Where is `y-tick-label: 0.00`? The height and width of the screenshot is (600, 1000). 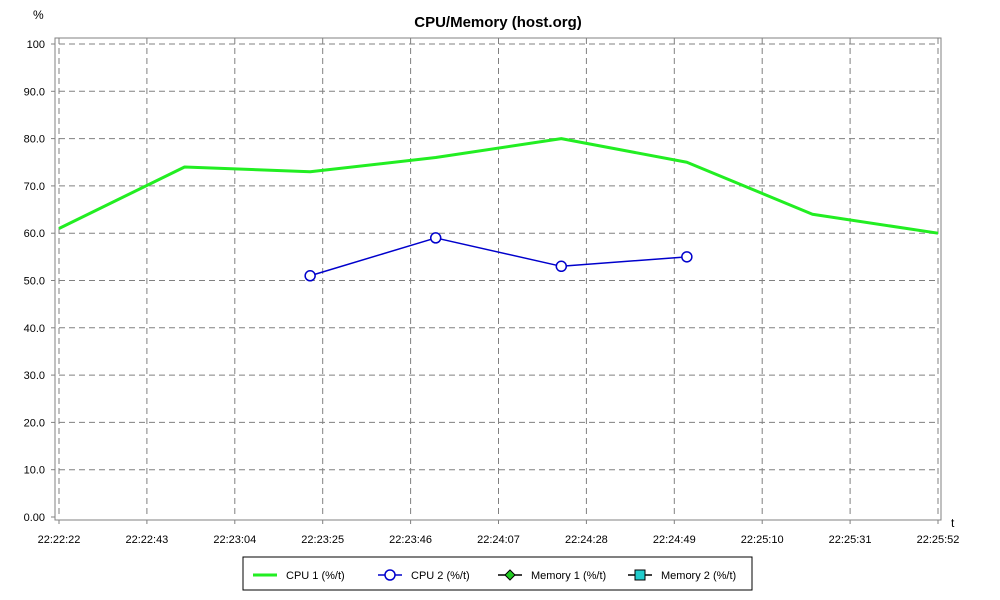 y-tick-label: 0.00 is located at coordinates (34, 518).